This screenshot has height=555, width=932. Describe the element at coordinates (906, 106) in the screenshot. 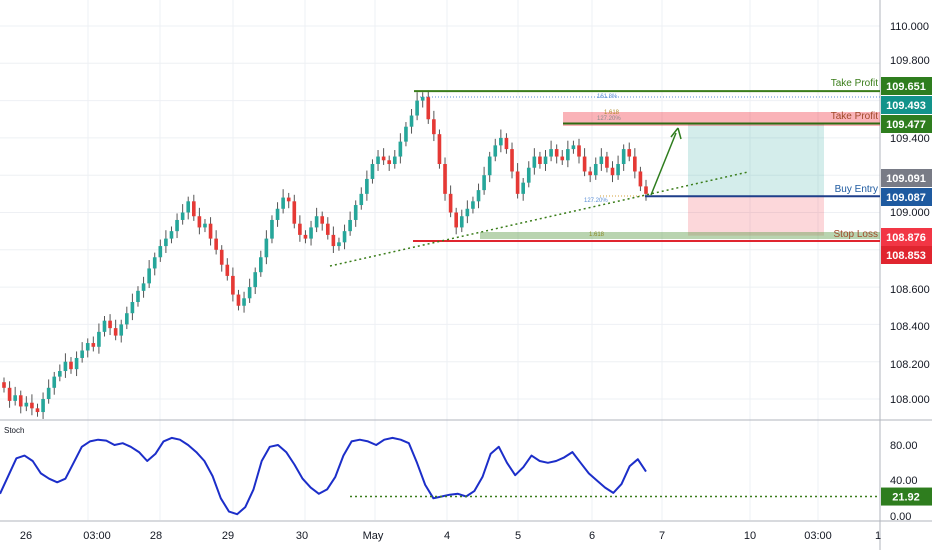

I see `price-badge-label: 109.493` at that location.